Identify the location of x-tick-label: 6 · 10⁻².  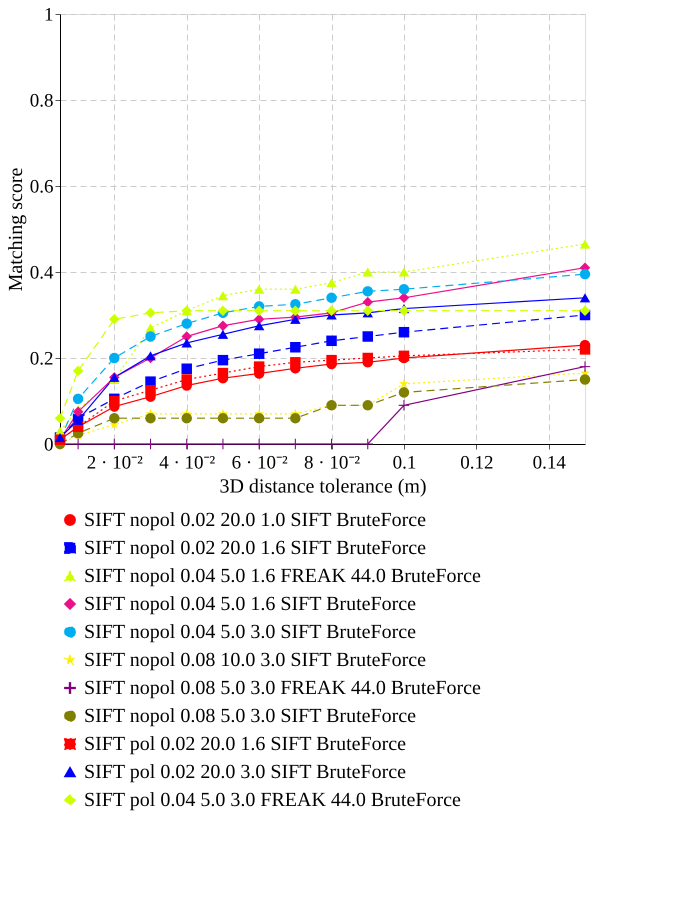
(260, 463).